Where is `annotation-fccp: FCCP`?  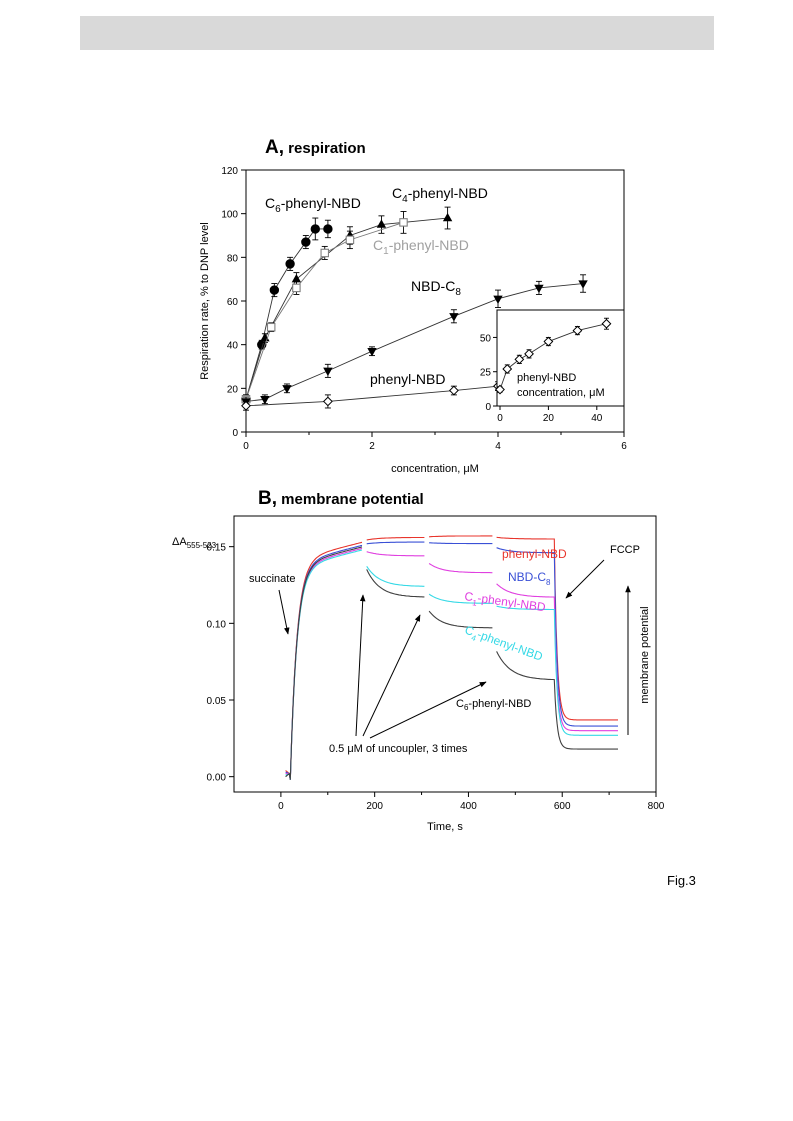
annotation-fccp: FCCP is located at coordinates (625, 550).